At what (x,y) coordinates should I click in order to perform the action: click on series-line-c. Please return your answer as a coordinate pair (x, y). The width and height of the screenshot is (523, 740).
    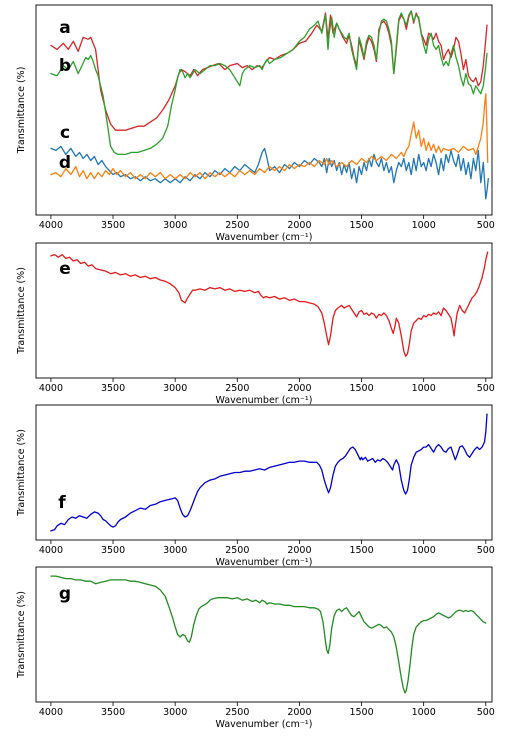
    Looking at the image, I should click on (269, 172).